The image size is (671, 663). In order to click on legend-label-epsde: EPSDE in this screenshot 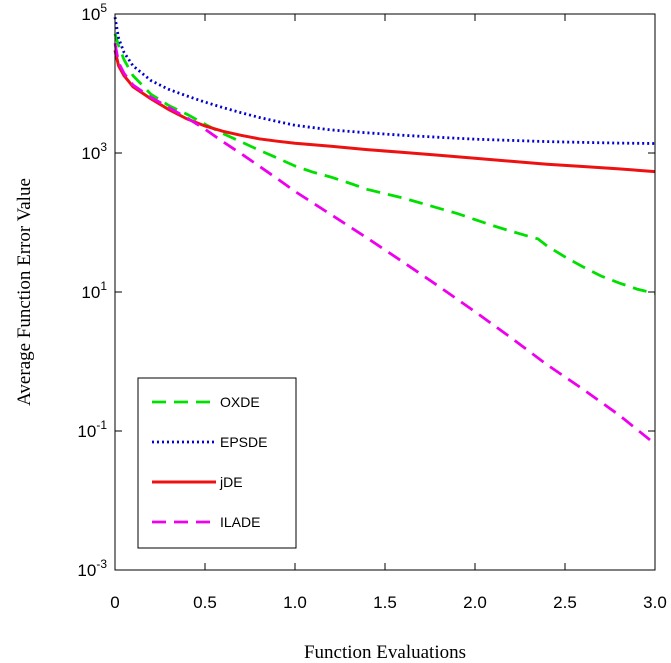, I will do `click(243, 442)`.